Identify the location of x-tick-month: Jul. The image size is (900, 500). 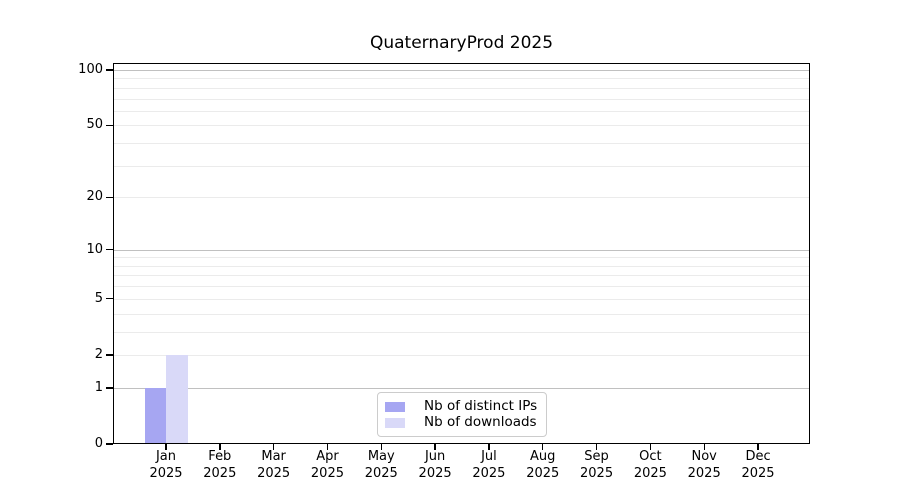
(489, 456).